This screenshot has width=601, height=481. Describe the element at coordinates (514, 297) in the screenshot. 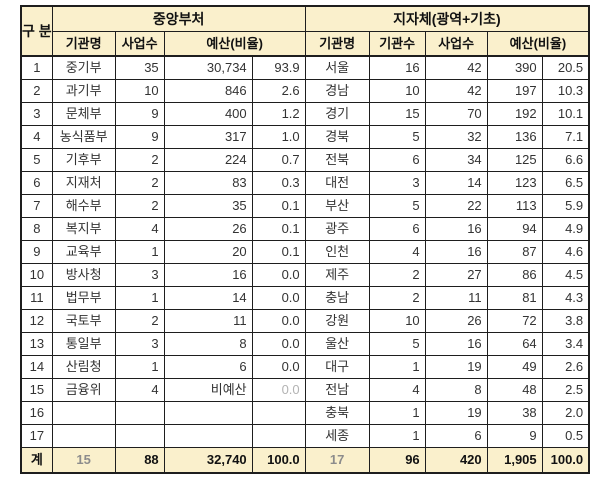

I see `local-budget: 81` at that location.